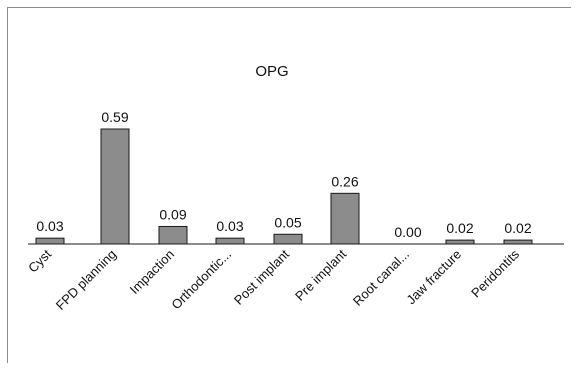 The height and width of the screenshot is (370, 578). Describe the element at coordinates (459, 228) in the screenshot. I see `value-label-8: 0.02` at that location.